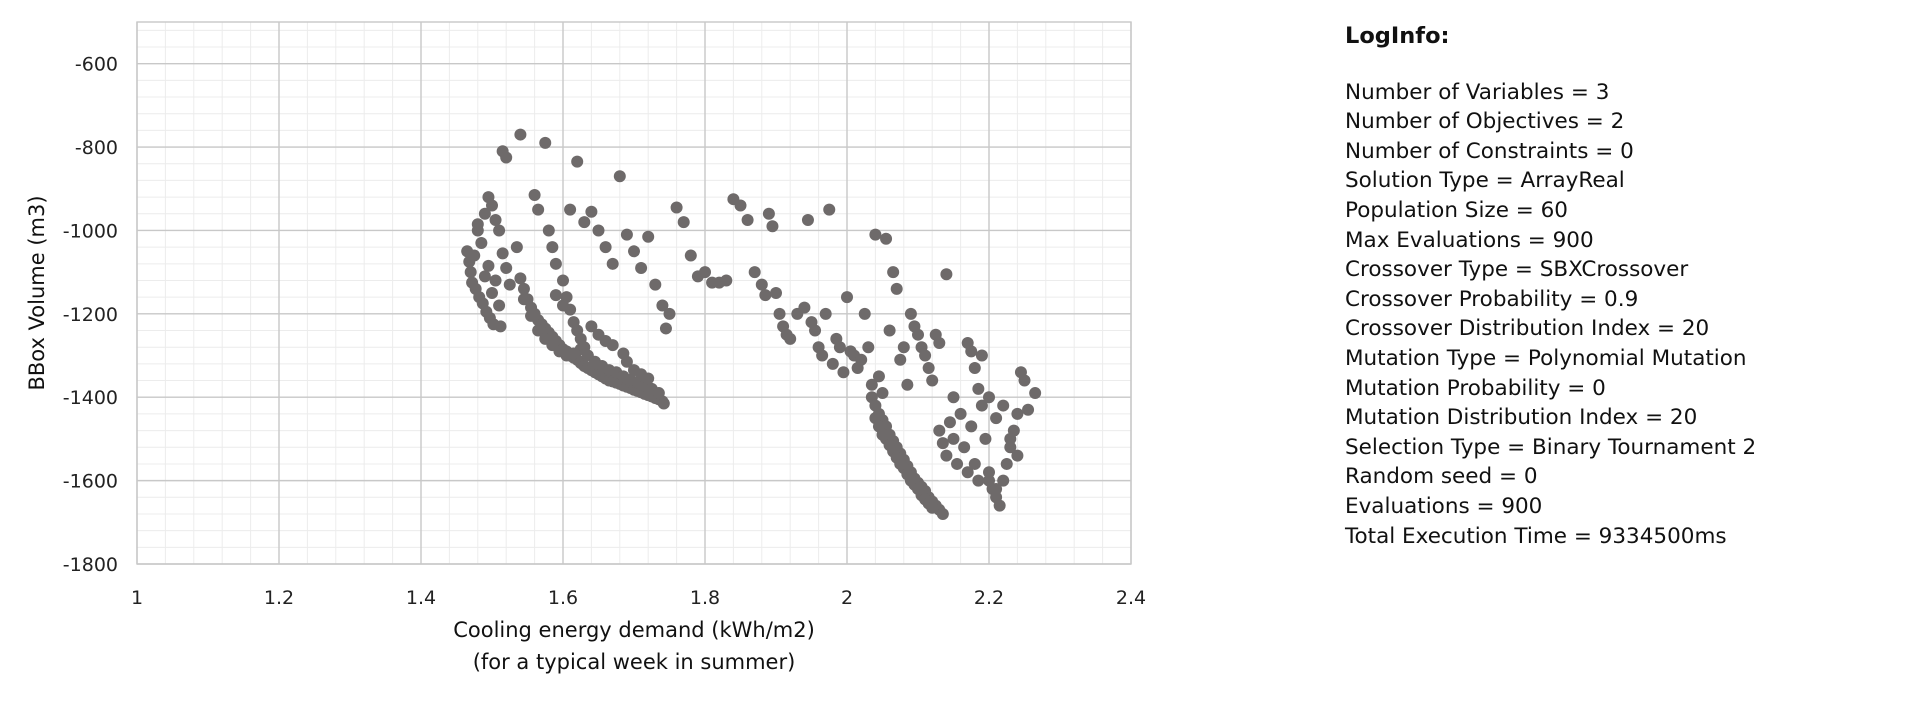 This screenshot has height=702, width=1920. Describe the element at coordinates (847, 598) in the screenshot. I see `x-tick-label: 2` at that location.